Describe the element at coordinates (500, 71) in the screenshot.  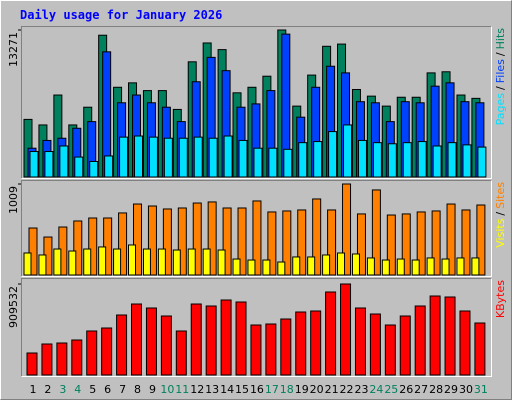
I see `legend-entry: Files` at that location.